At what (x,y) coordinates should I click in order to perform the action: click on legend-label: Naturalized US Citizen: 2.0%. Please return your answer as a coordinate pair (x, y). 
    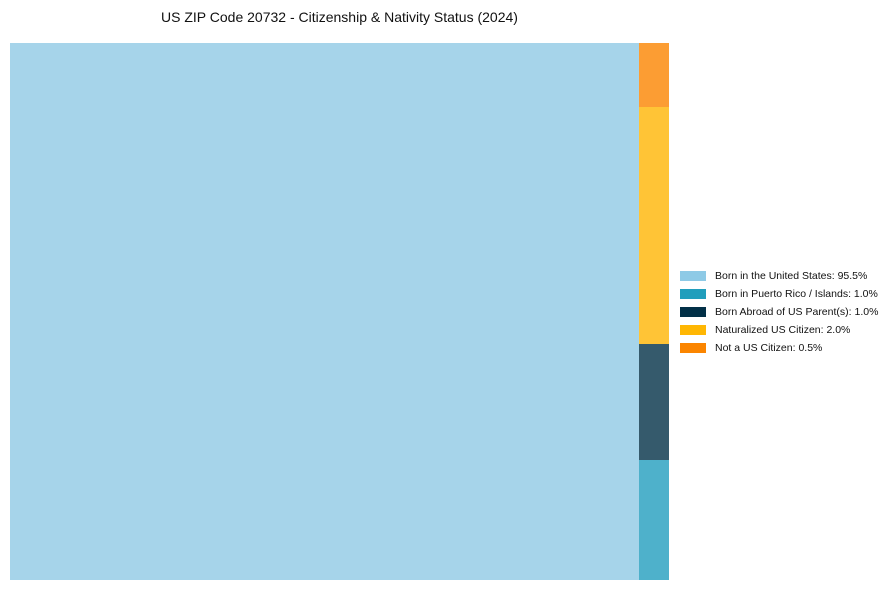
    Looking at the image, I should click on (783, 330).